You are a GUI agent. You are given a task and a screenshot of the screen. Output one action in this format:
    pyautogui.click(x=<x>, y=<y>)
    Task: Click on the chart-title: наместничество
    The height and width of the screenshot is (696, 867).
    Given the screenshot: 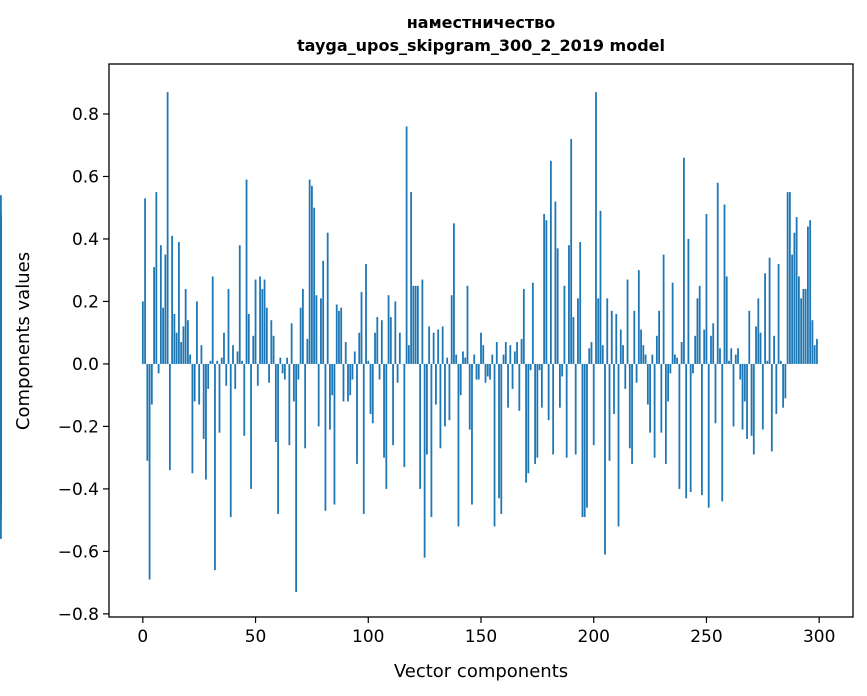 What is the action you would take?
    pyautogui.click(x=481, y=22)
    